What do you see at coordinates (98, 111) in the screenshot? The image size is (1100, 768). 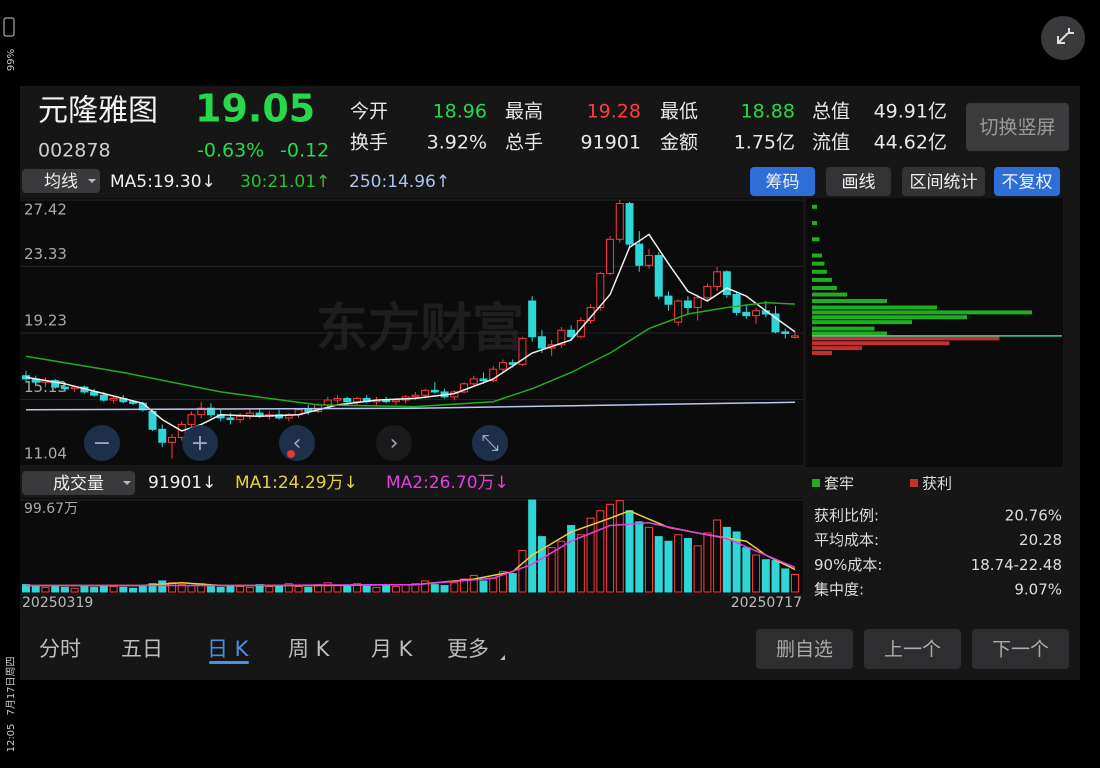 I see `stock-name: 元隆雅图` at bounding box center [98, 111].